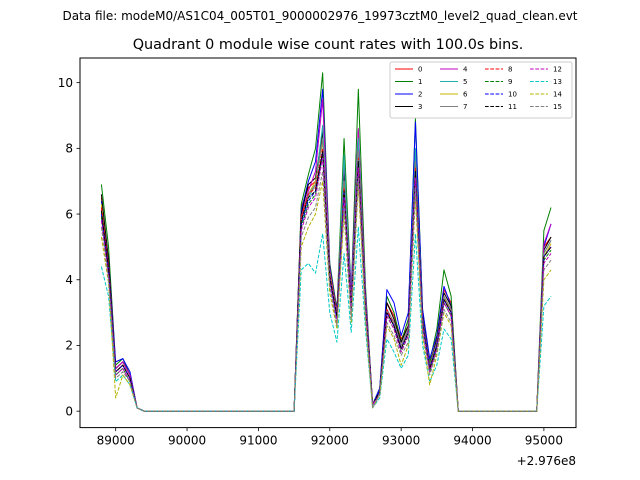 The image size is (640, 480). Describe the element at coordinates (69, 346) in the screenshot. I see `y-tick-label: 2` at that location.